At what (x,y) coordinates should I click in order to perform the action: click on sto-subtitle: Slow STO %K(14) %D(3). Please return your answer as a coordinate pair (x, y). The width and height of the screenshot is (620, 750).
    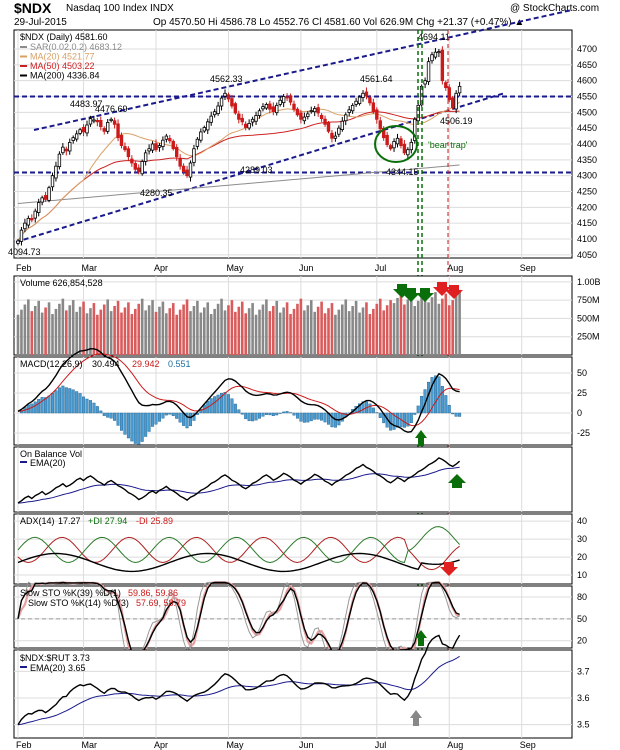
    Looking at the image, I should click on (78, 603).